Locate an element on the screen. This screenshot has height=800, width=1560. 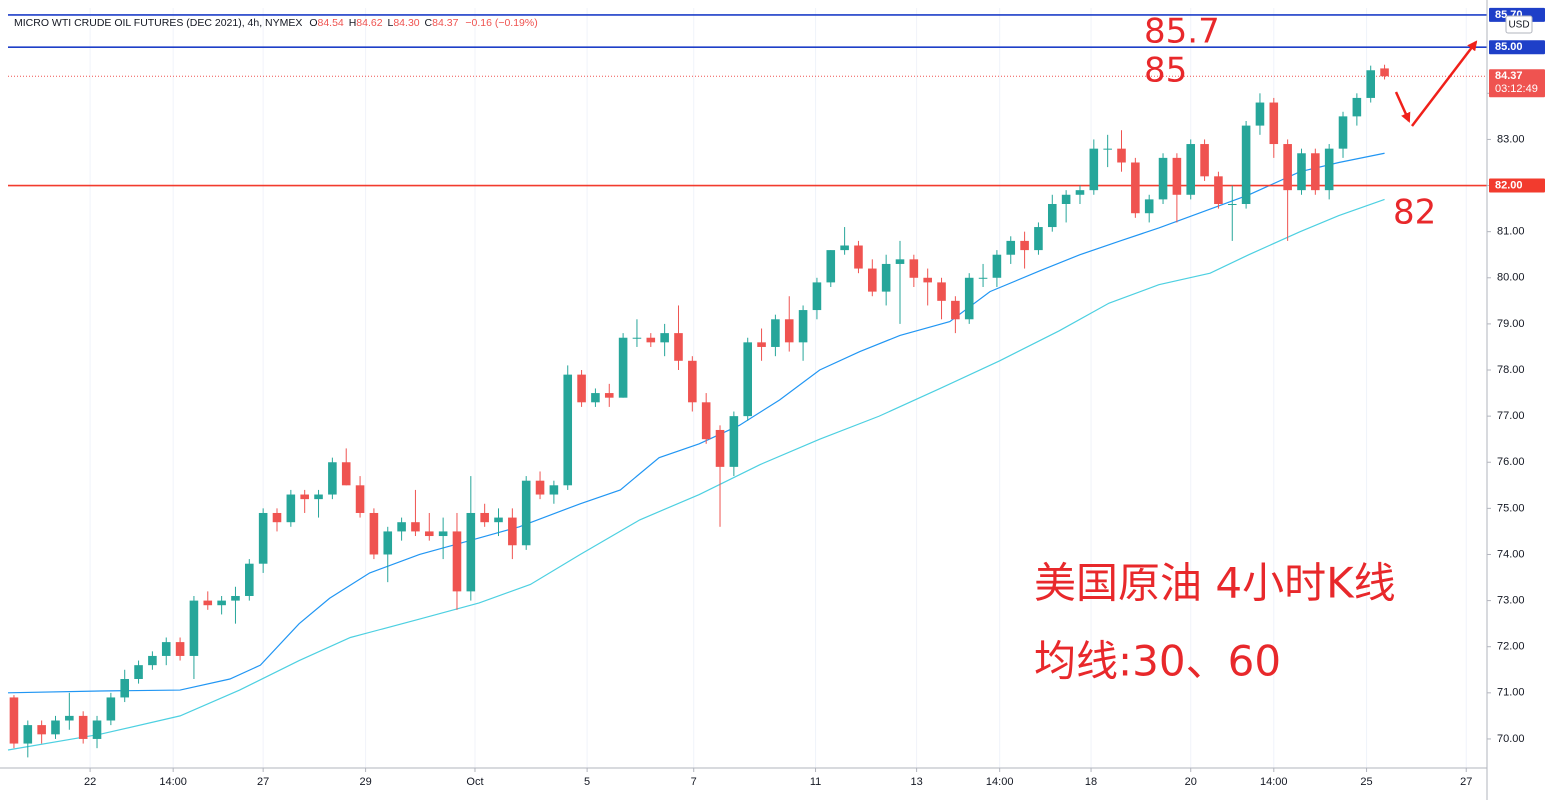
annotation: 85 is located at coordinates (1165, 71).